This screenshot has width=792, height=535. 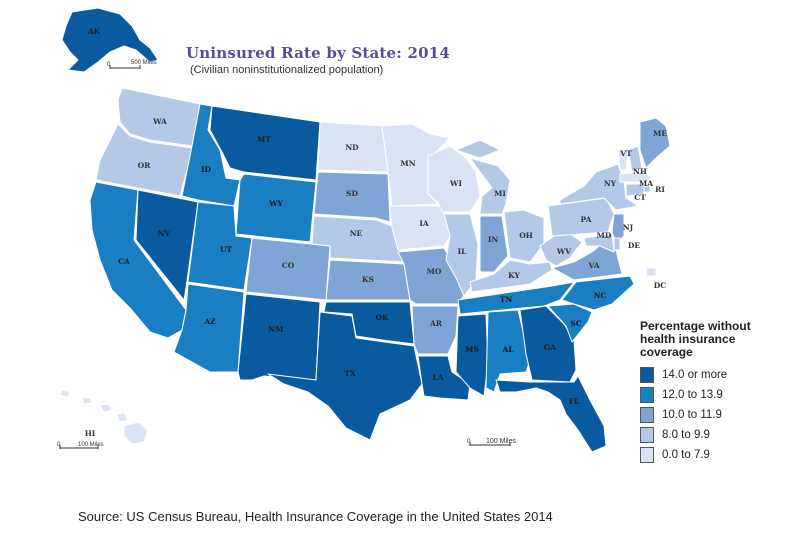 I want to click on state-label-mi: MI, so click(x=500, y=193).